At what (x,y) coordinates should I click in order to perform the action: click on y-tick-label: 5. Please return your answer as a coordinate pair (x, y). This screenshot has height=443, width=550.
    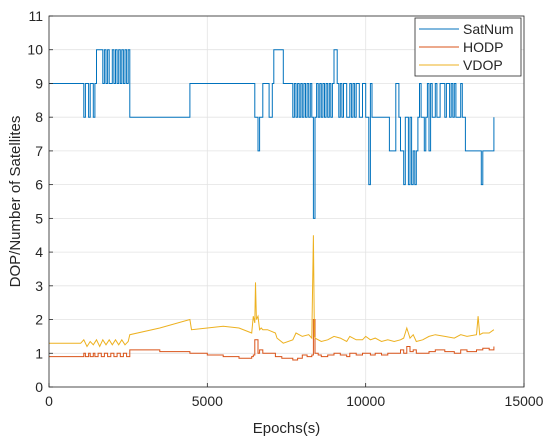
    Looking at the image, I should click on (39, 218).